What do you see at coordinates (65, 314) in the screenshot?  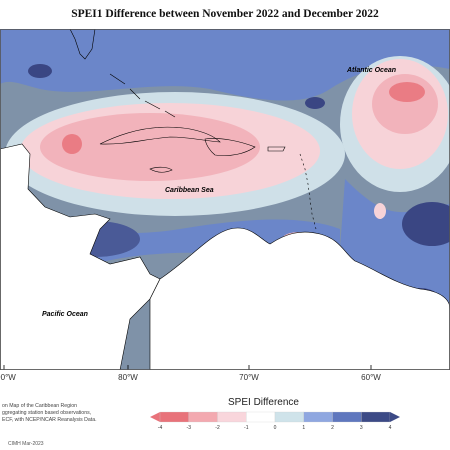 I see `label-pacific-ocean: Pacific Ocean` at bounding box center [65, 314].